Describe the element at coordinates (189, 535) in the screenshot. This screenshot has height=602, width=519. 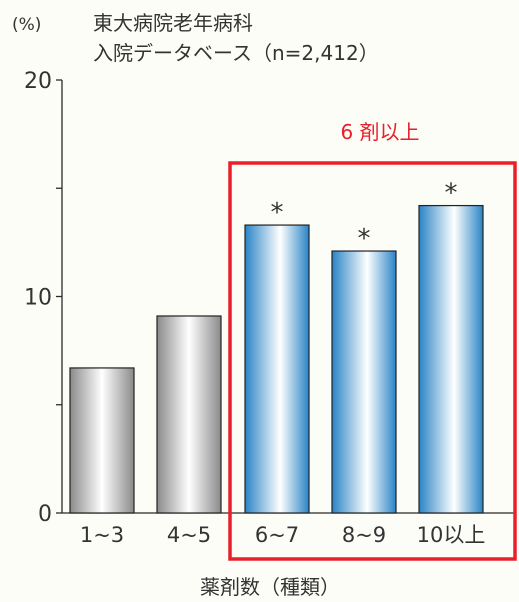
I see `x-tick-label-2: 4~5` at that location.